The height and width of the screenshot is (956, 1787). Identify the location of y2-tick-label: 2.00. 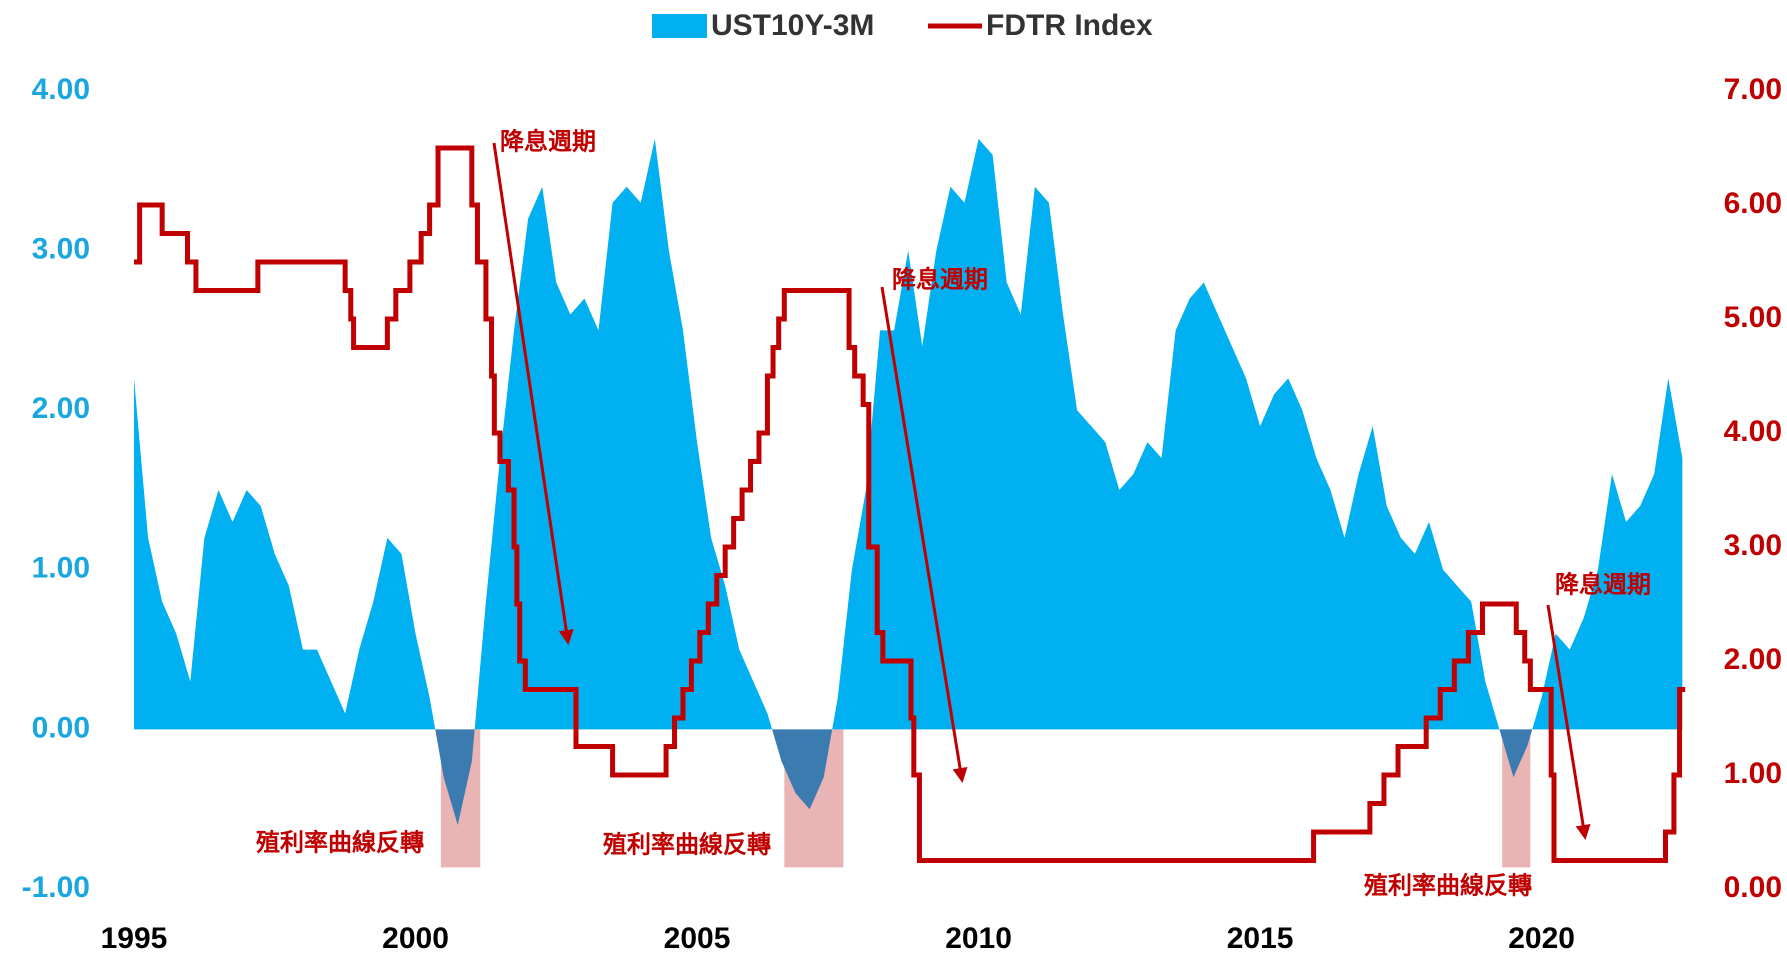
(1753, 659).